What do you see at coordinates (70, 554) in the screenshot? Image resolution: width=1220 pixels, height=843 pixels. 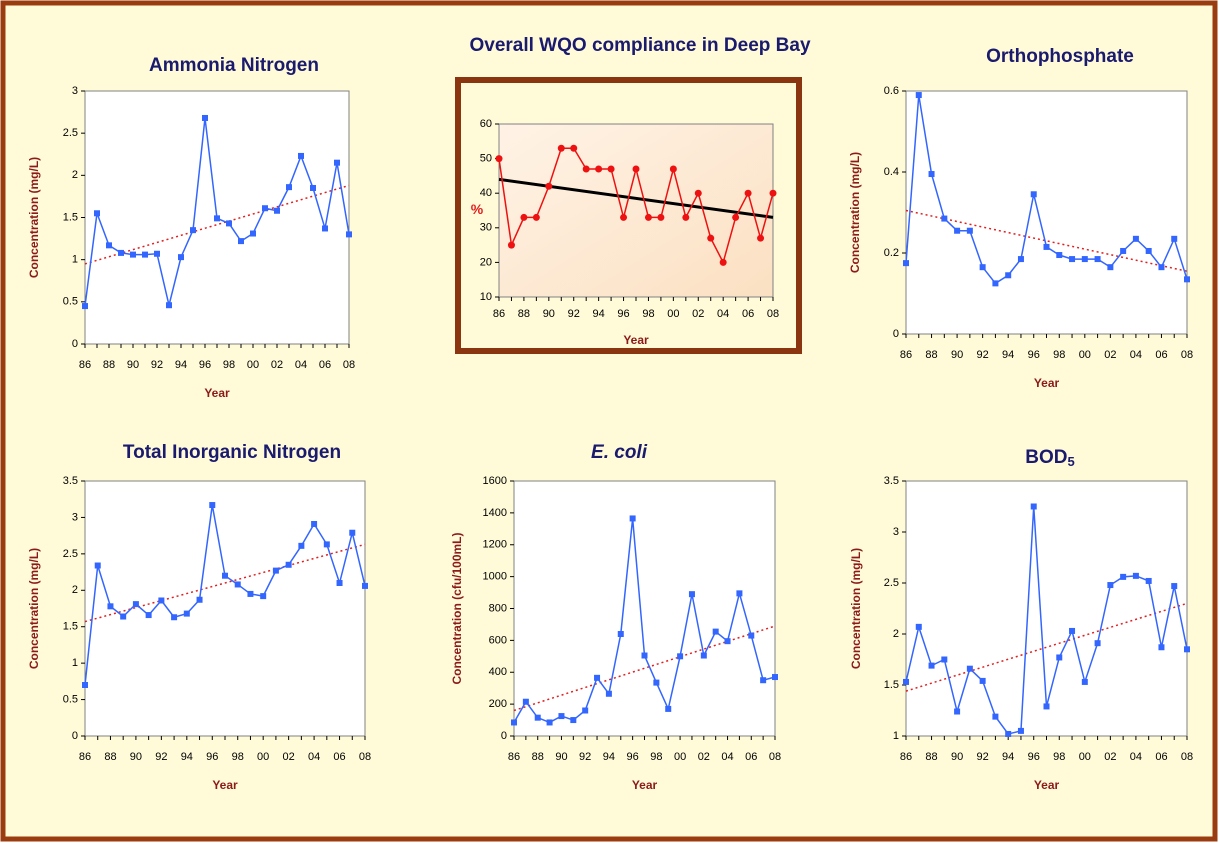 I see `y-tick-label: 2.5` at bounding box center [70, 554].